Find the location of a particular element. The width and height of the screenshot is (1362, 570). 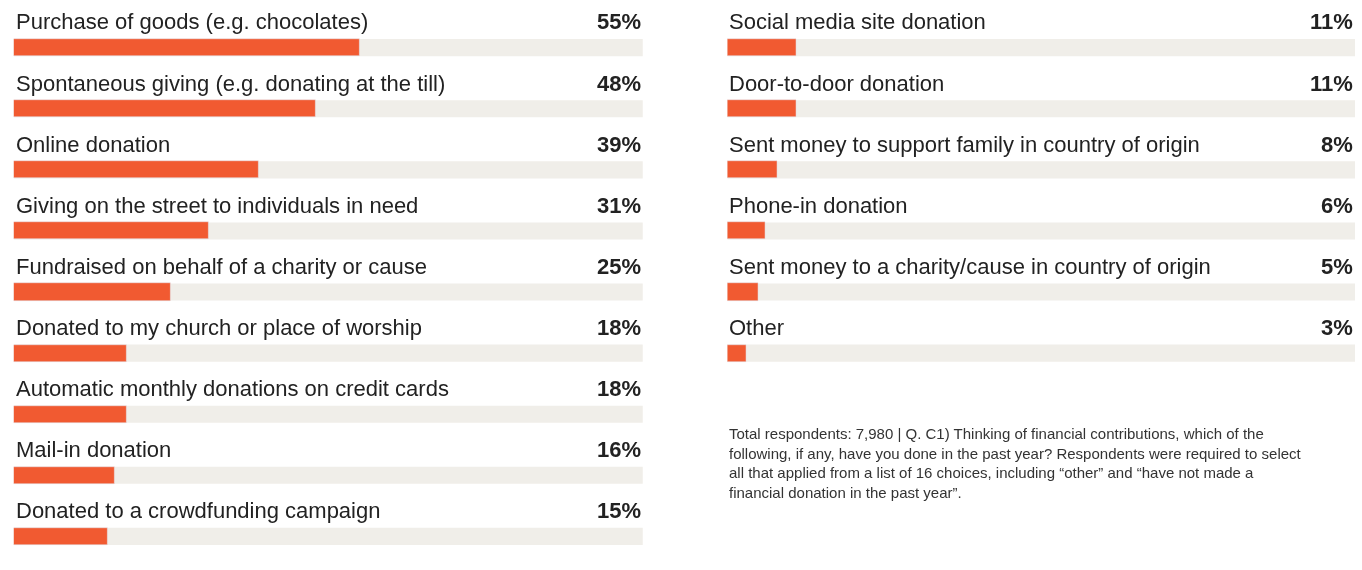

category-label: Social media site donation is located at coordinates (857, 21).